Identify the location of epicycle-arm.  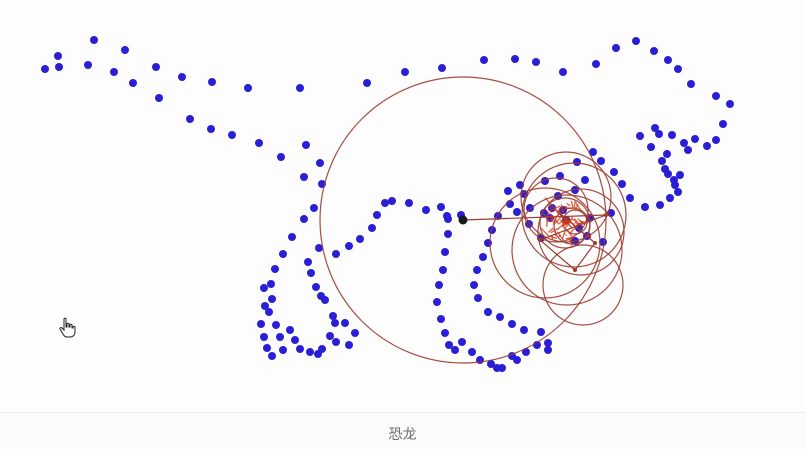
(534, 240).